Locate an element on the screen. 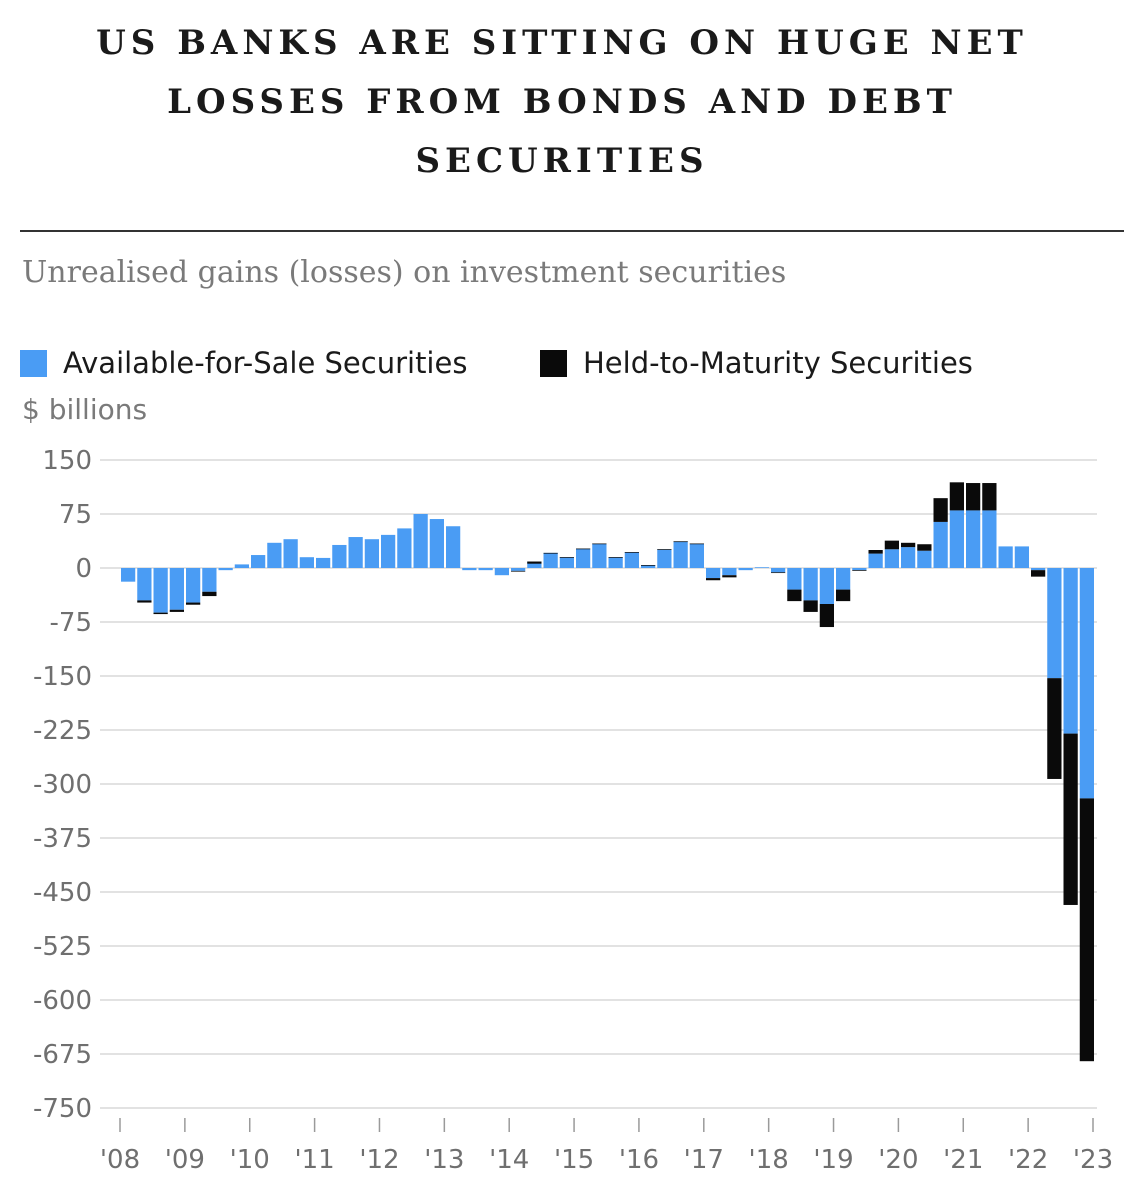  y-tick-label: -75 is located at coordinates (71, 623).